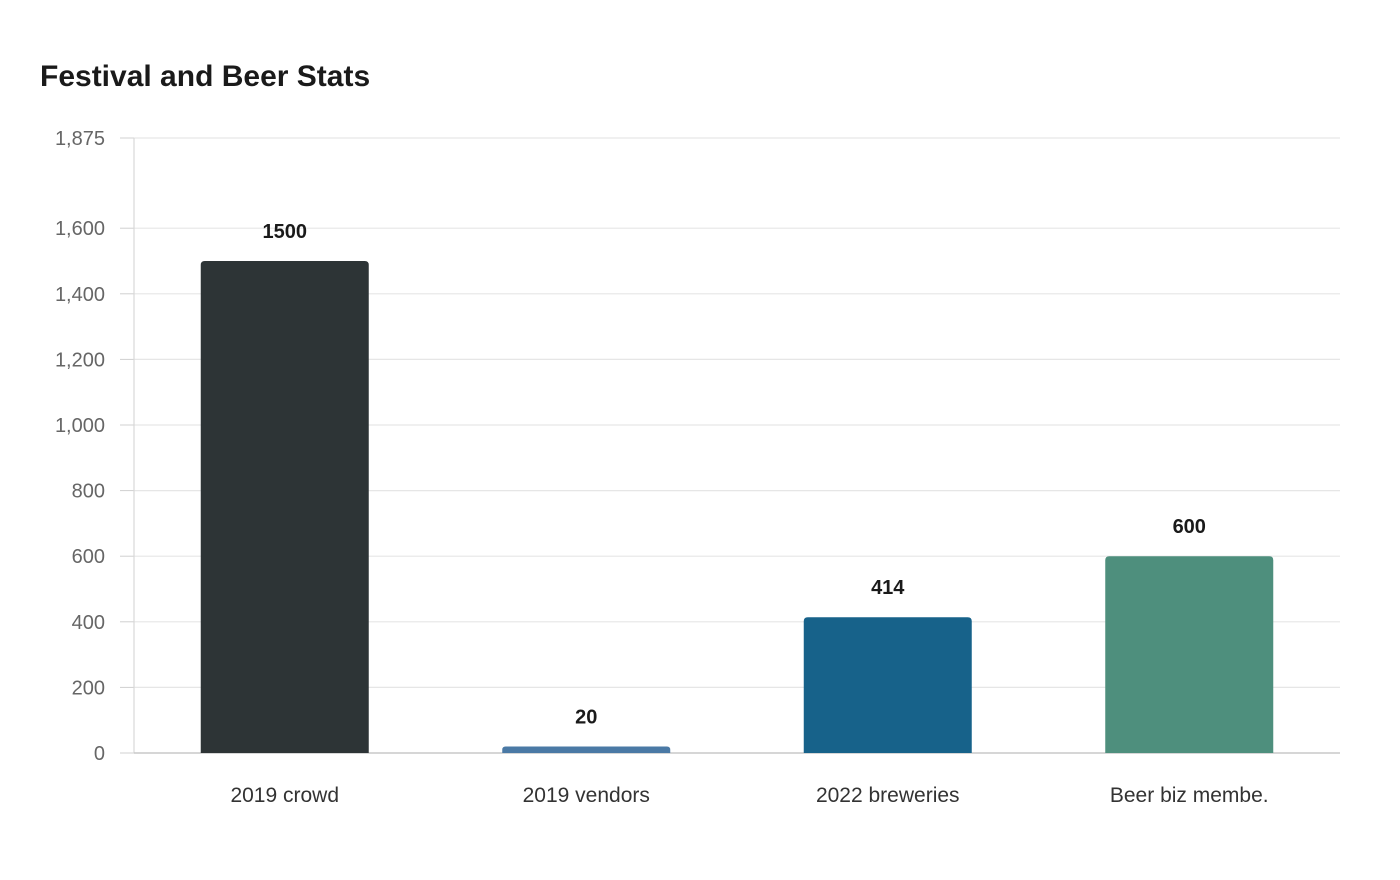 The width and height of the screenshot is (1400, 880). What do you see at coordinates (80, 295) in the screenshot?
I see `y-tick-label: 1,400` at bounding box center [80, 295].